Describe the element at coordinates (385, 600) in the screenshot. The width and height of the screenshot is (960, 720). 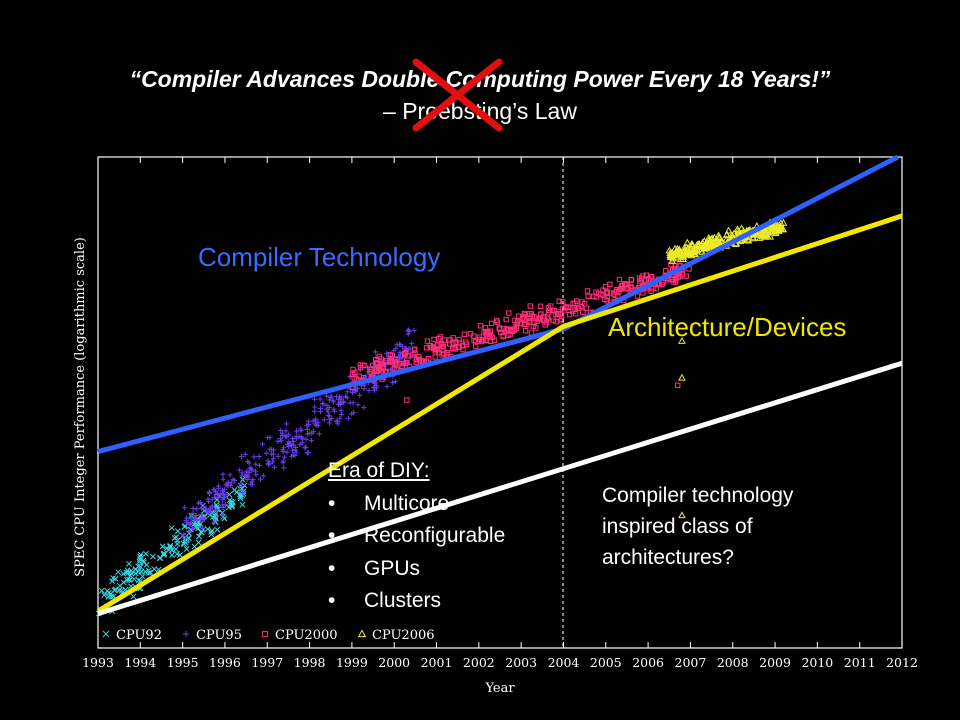
I see `list-item: • Clusters` at that location.